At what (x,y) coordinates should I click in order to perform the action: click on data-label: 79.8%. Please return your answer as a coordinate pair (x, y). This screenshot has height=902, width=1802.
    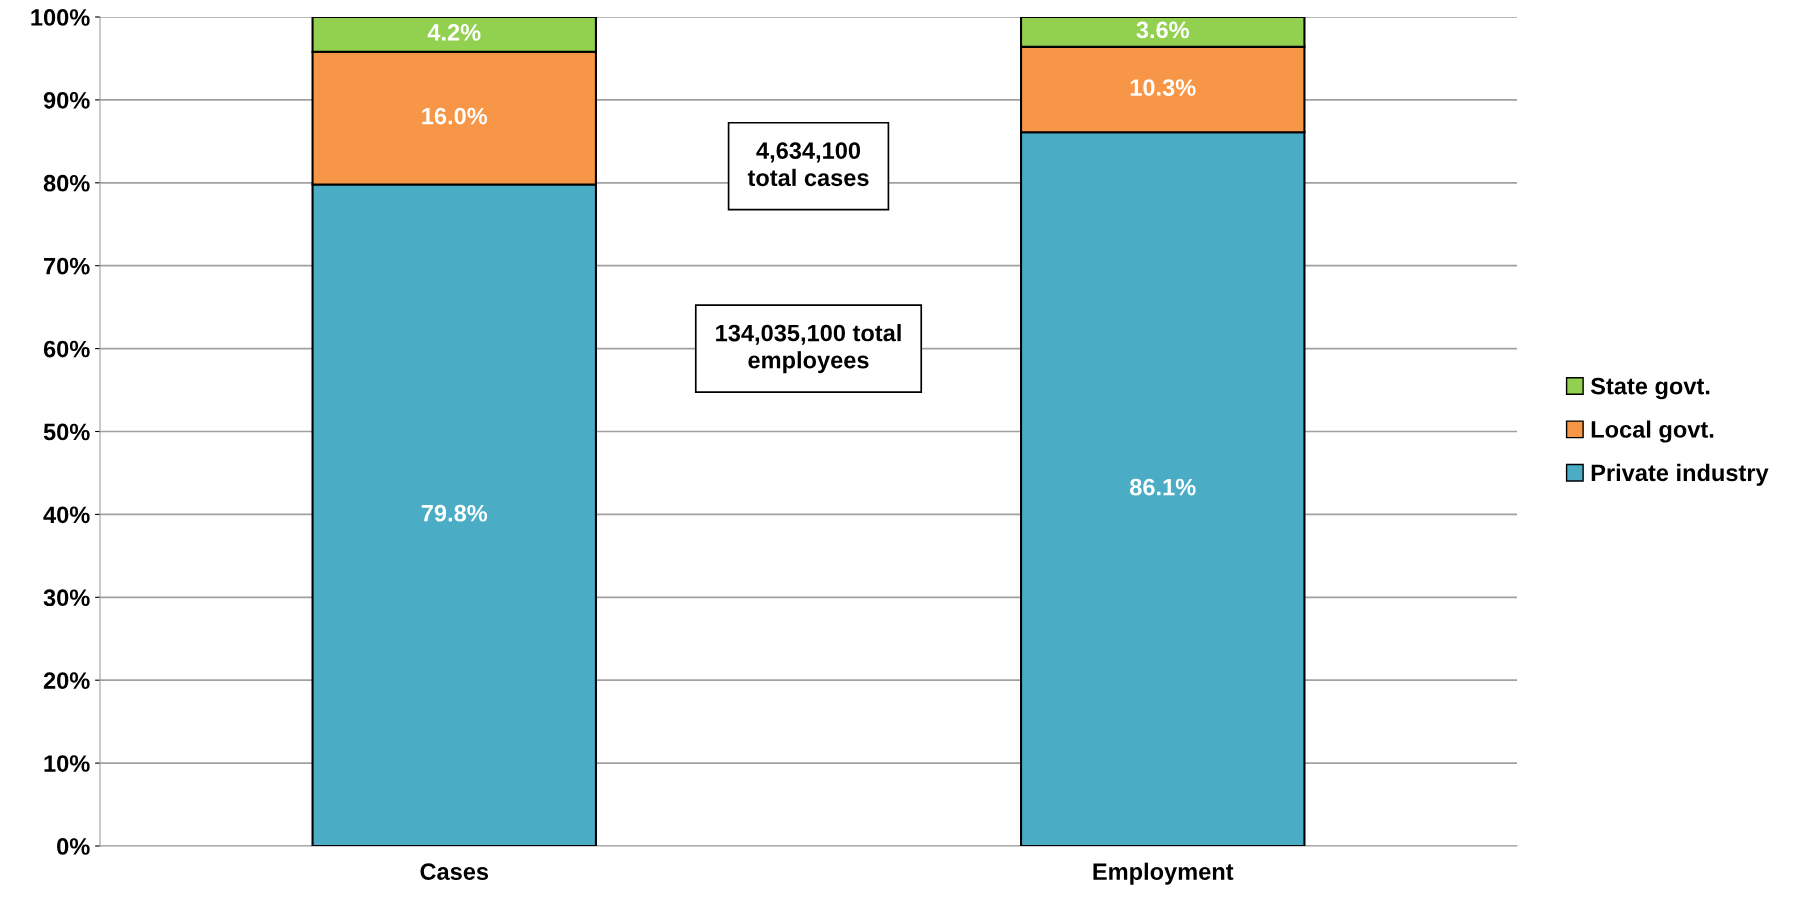
    Looking at the image, I should click on (454, 513).